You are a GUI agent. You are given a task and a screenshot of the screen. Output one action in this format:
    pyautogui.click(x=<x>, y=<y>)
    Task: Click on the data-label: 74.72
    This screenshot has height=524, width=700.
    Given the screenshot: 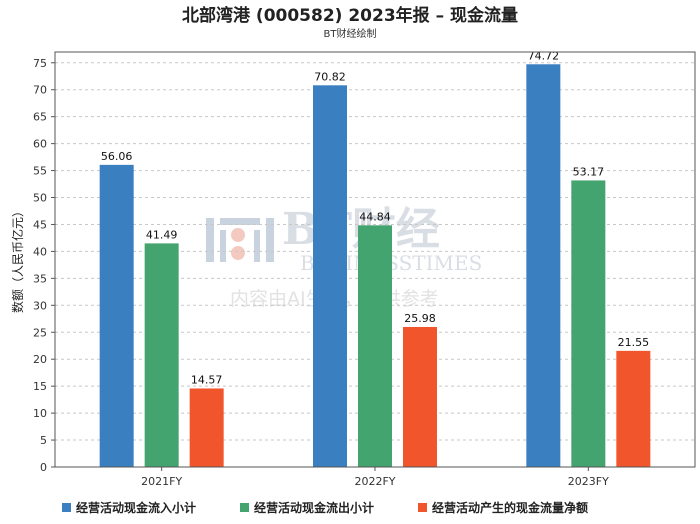 What is the action you would take?
    pyautogui.click(x=544, y=55)
    